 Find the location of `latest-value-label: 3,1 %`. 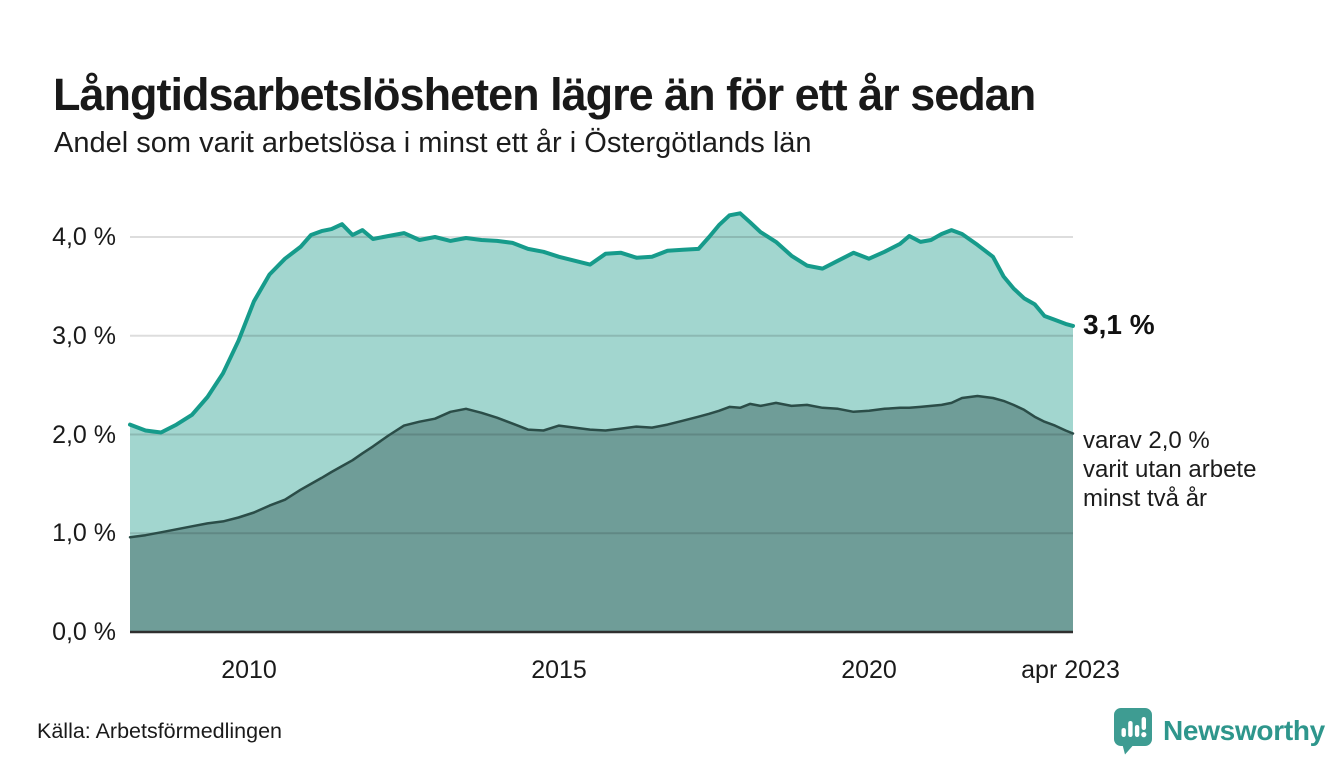

latest-value-label: 3,1 % is located at coordinates (1119, 324).